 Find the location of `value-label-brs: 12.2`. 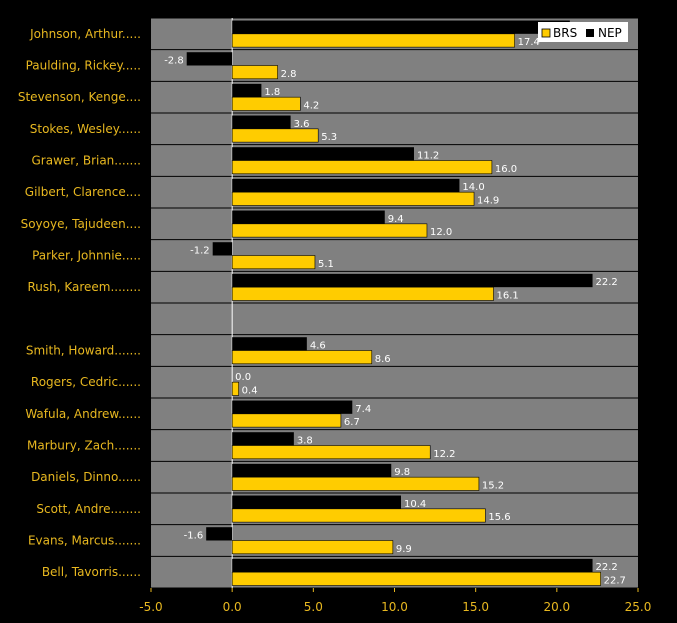

value-label-brs: 12.2 is located at coordinates (444, 454).